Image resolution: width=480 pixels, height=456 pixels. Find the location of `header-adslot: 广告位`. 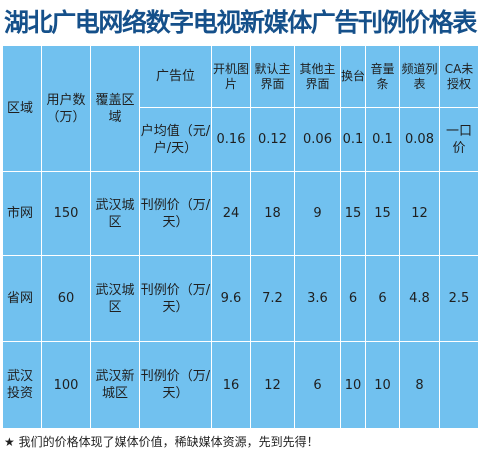

header-adslot: 广告位 is located at coordinates (175, 76).